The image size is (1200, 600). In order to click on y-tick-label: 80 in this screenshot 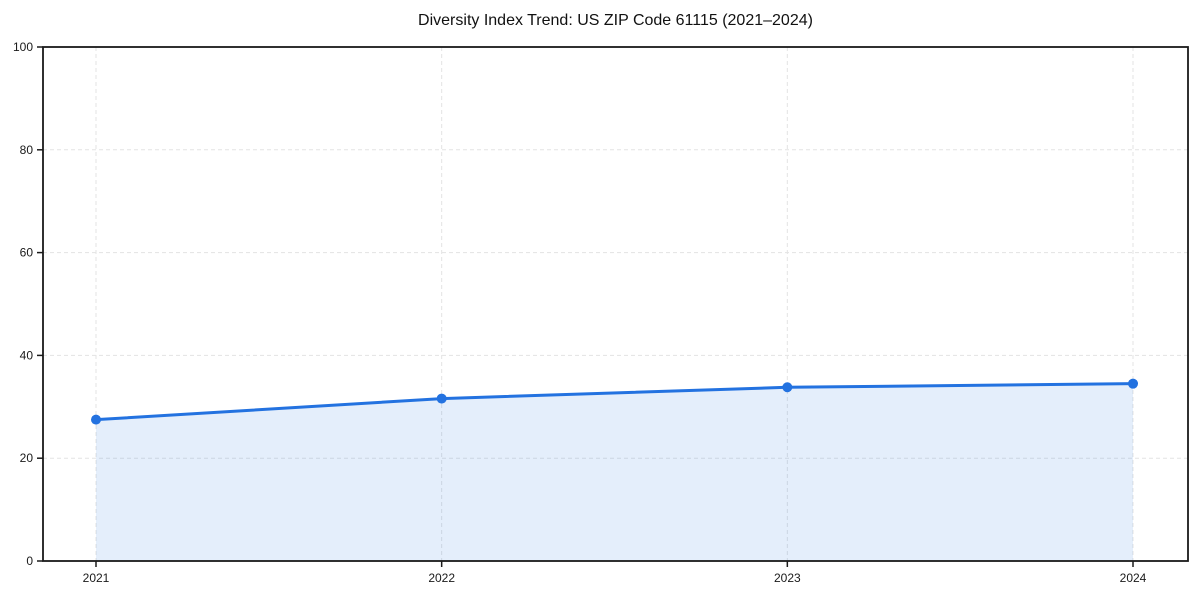, I will do `click(27, 150)`.